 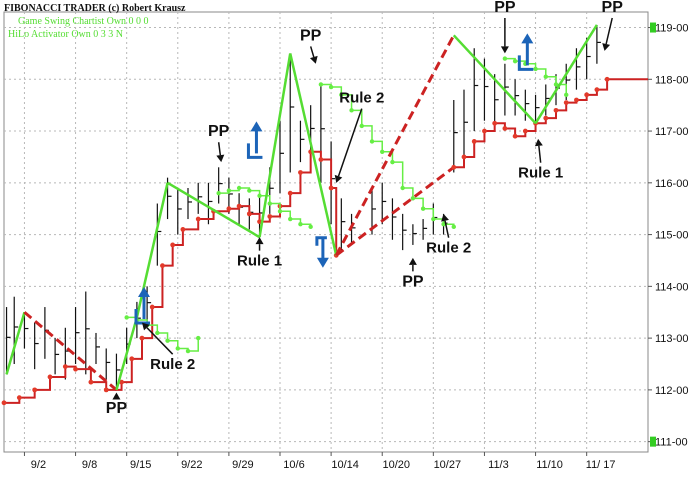 What do you see at coordinates (671, 236) in the screenshot?
I see `y-tick-label: 115-00` at bounding box center [671, 236].